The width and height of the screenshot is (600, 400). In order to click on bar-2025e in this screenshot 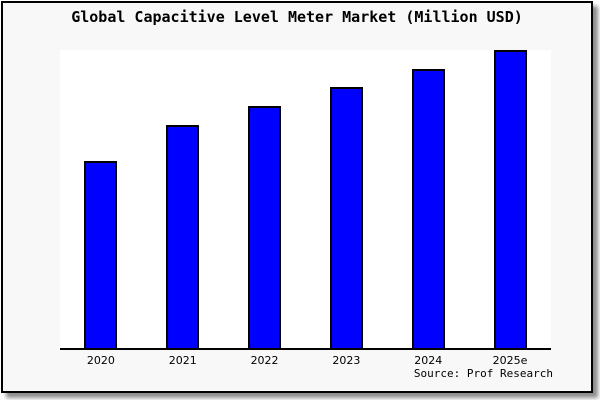, I will do `click(510, 199)`.